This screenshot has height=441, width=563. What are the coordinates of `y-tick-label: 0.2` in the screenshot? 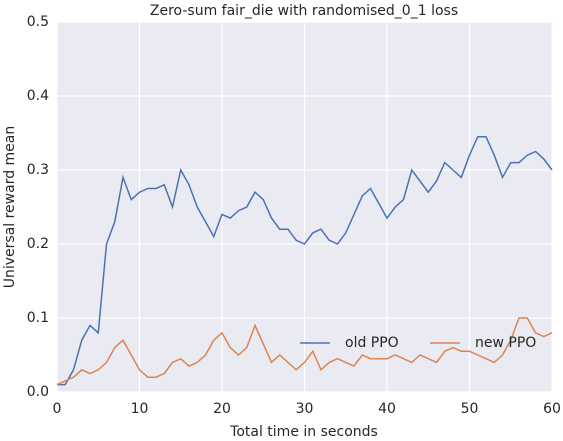 It's located at (38, 244).